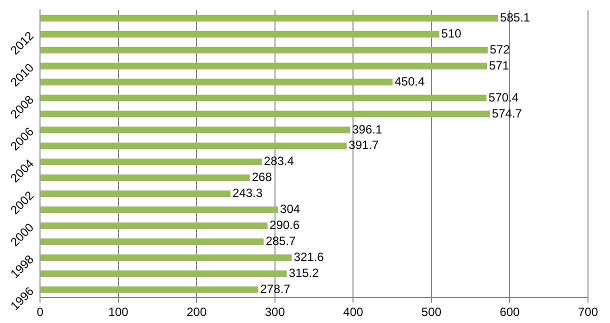 This screenshot has height=323, width=610. I want to click on data-label: 574.7, so click(507, 113).